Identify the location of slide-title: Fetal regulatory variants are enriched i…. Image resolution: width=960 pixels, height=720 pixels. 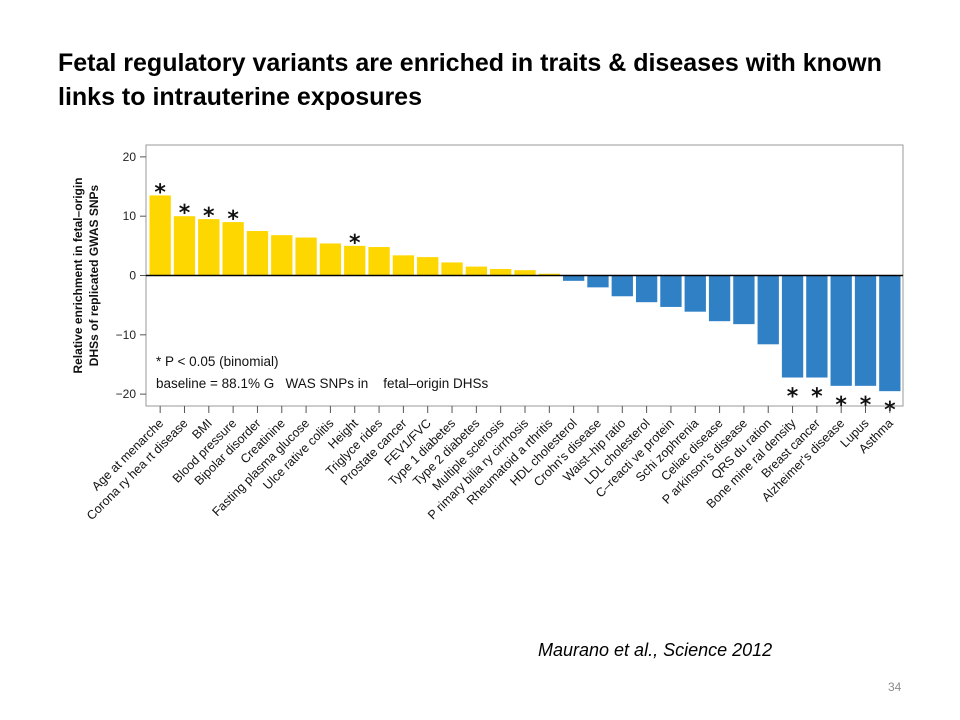
(470, 80).